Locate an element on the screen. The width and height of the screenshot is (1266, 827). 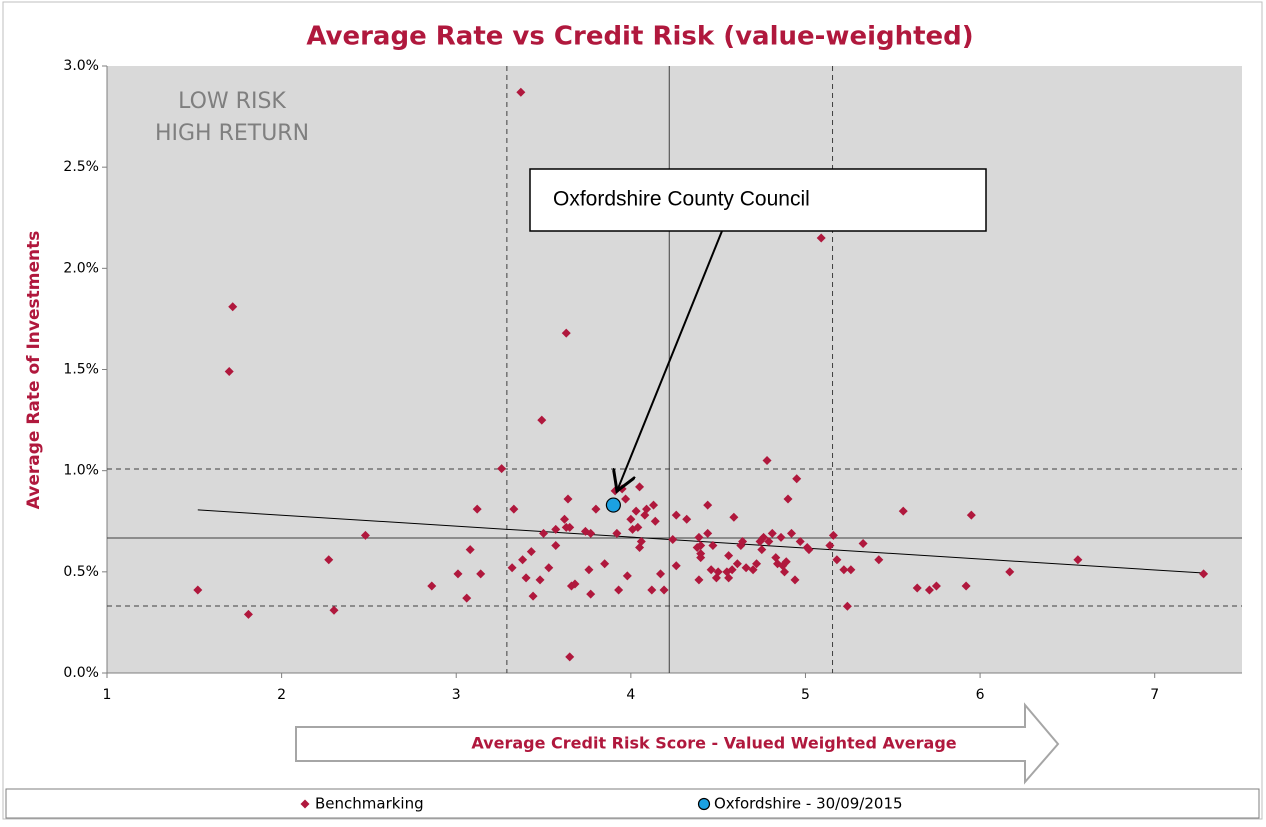
quadrant-label: HIGH RETURN is located at coordinates (232, 133).